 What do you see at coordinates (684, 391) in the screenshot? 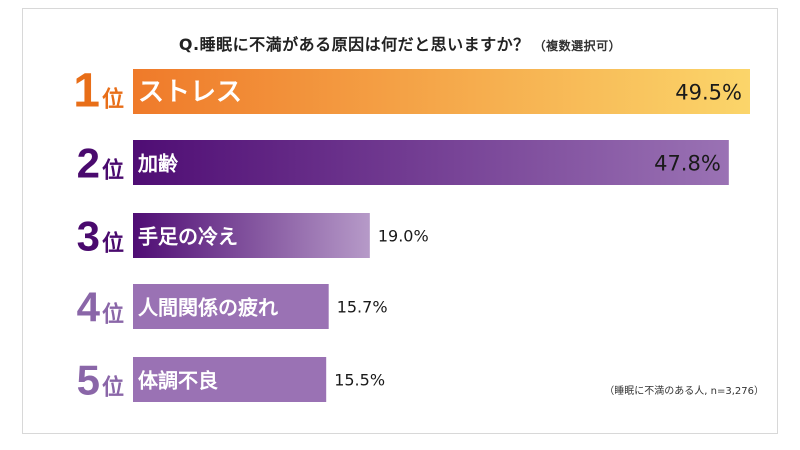
I see `sample-note: （睡眠に不満のある人, n=3,276）` at bounding box center [684, 391].